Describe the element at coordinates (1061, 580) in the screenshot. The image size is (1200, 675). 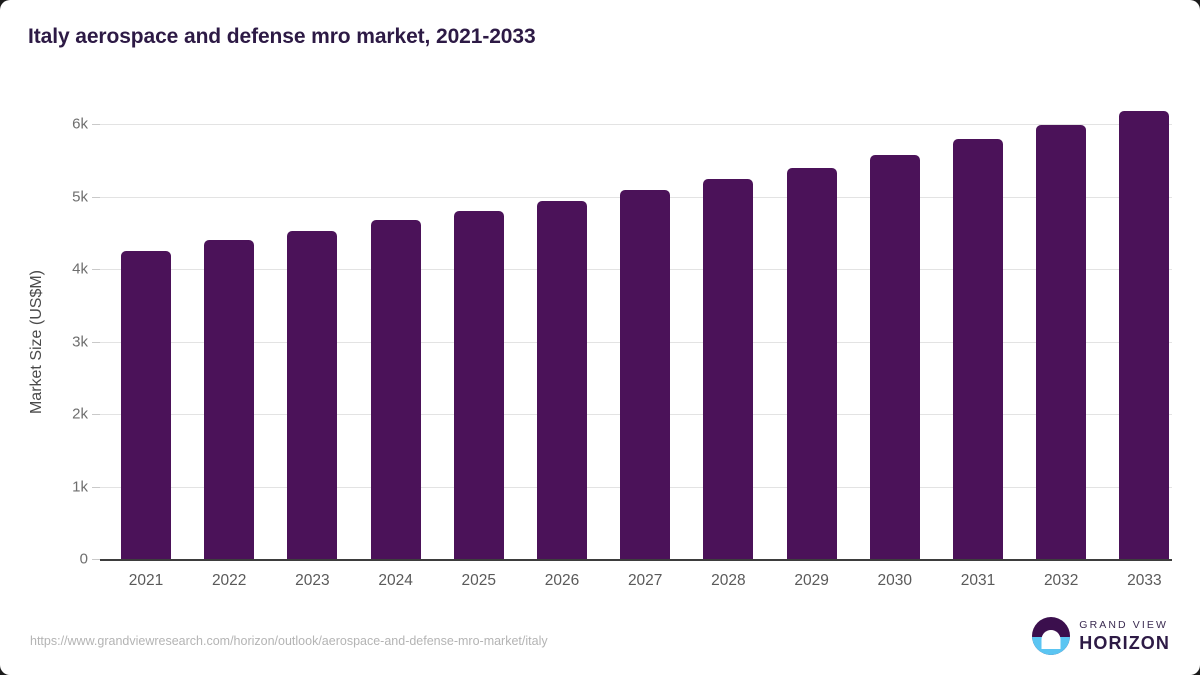
I see `x-tick-label-2032: 2032` at that location.